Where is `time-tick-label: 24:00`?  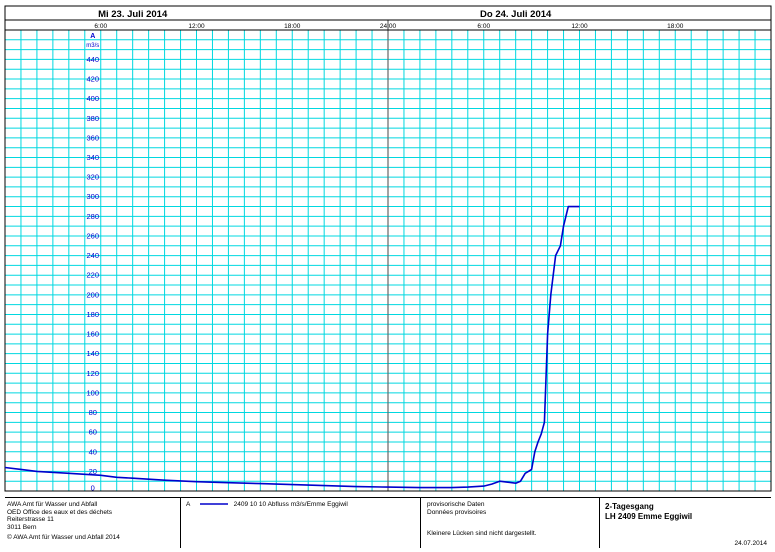
time-tick-label: 24:00 is located at coordinates (388, 26).